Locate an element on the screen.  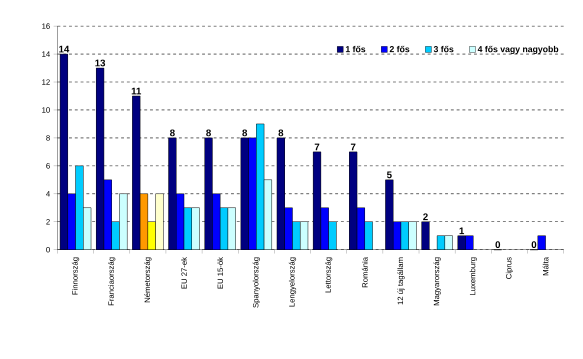
legend-label: 4 fős vagy nagyobb is located at coordinates (518, 50).